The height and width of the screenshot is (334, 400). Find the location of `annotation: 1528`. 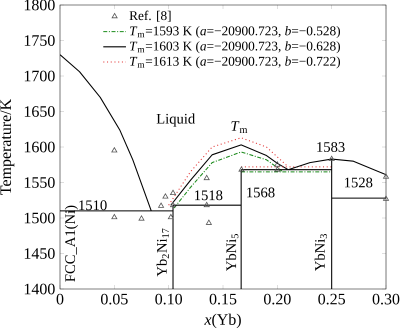

annotation: 1528 is located at coordinates (358, 183).